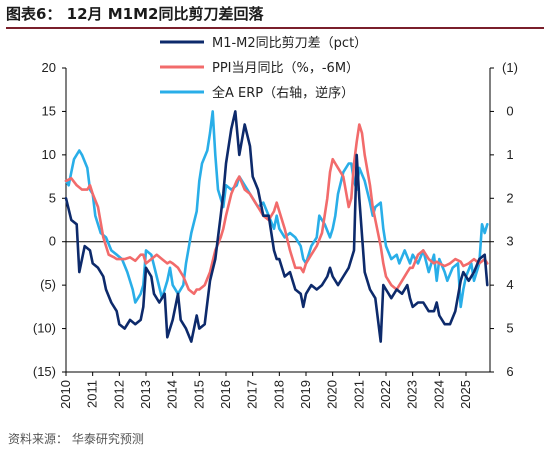 The image size is (550, 452). What do you see at coordinates (278, 394) in the screenshot?
I see `x-tick-label: 2018` at bounding box center [278, 394].